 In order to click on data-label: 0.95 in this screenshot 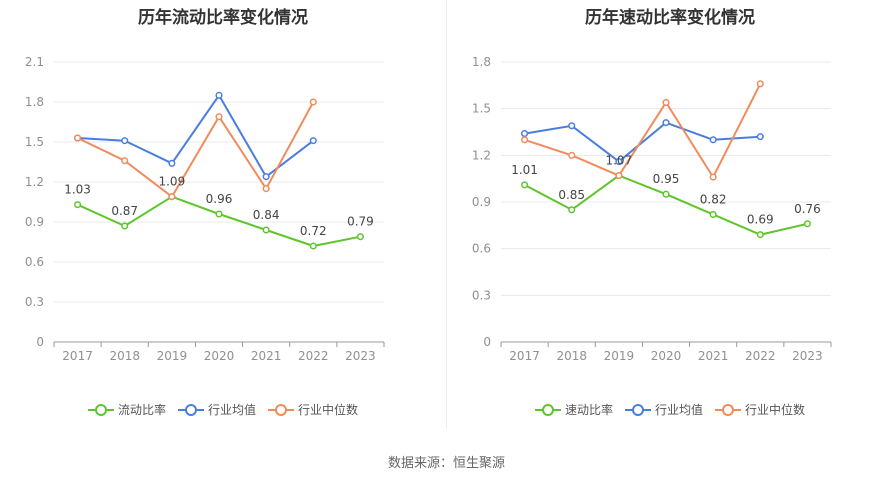, I will do `click(666, 179)`.